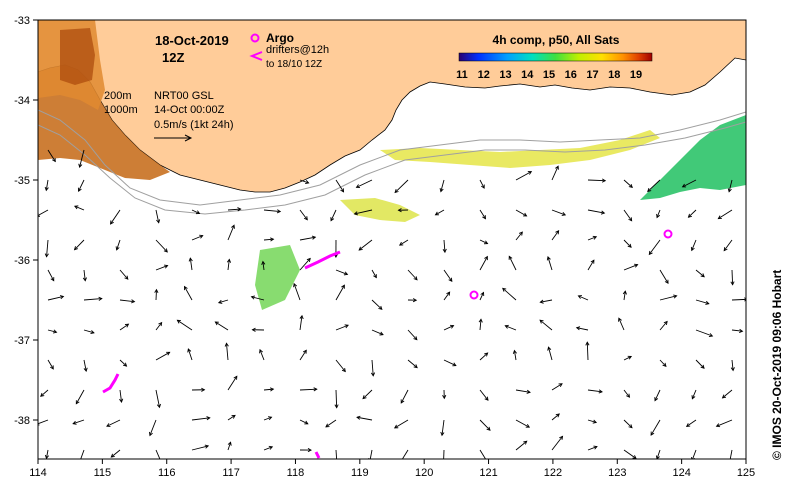 The width and height of the screenshot is (790, 497). I want to click on x-tick-label: 121, so click(488, 473).